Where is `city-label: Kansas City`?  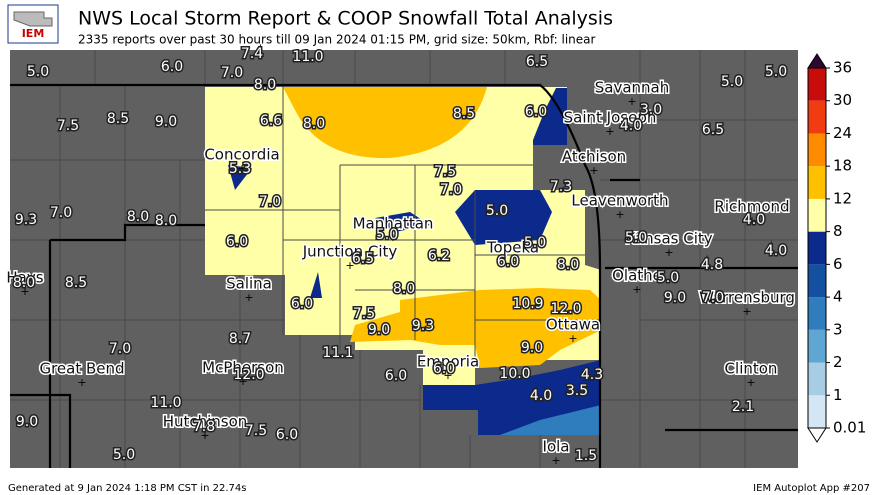 city-label: Kansas City is located at coordinates (668, 239).